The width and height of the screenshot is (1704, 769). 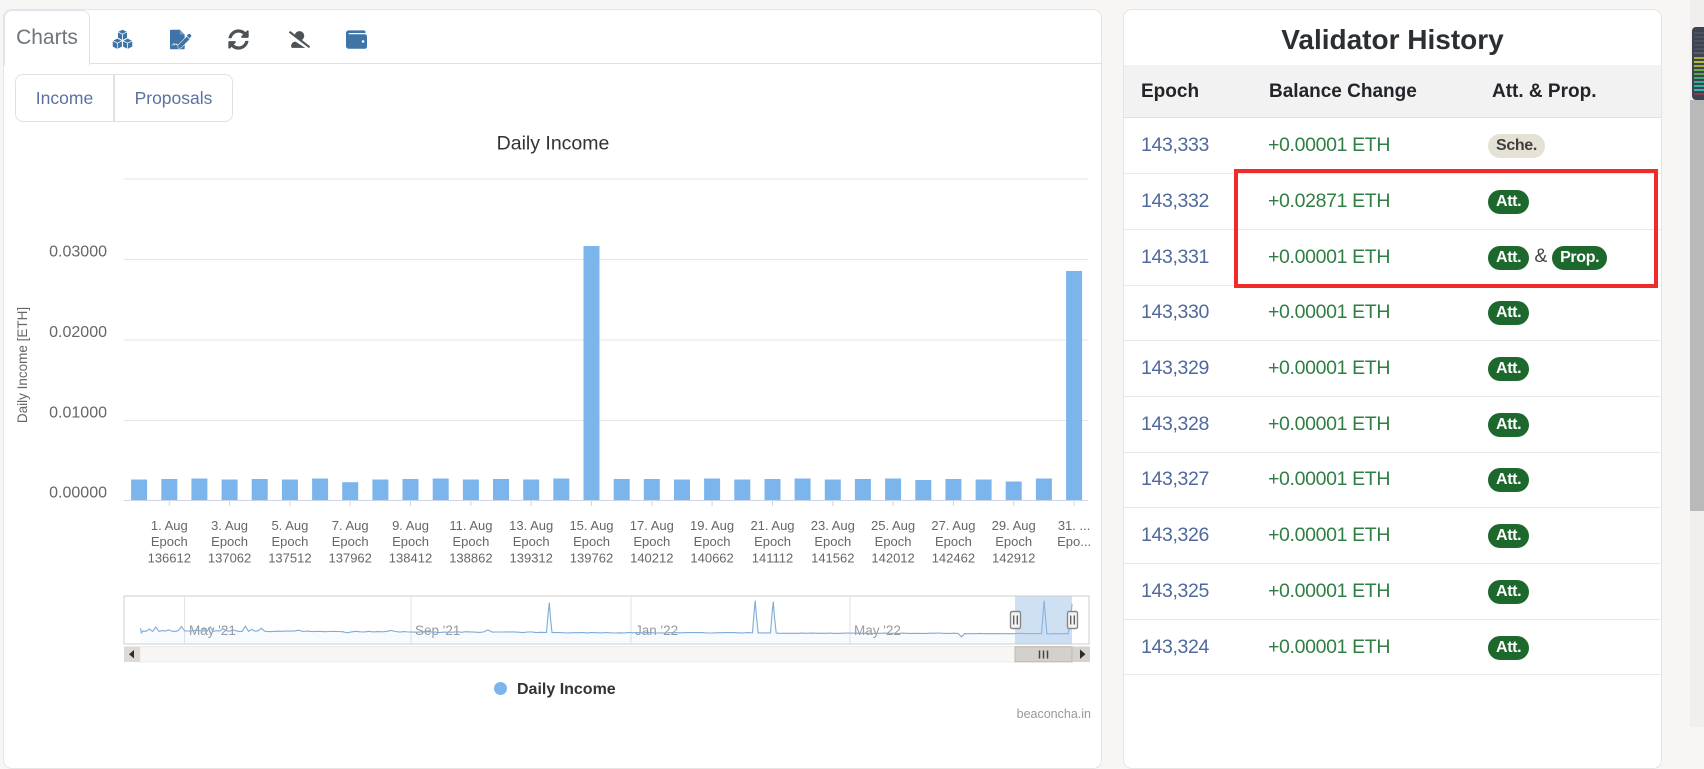 What do you see at coordinates (892, 558) in the screenshot?
I see `svg-text: 142012` at bounding box center [892, 558].